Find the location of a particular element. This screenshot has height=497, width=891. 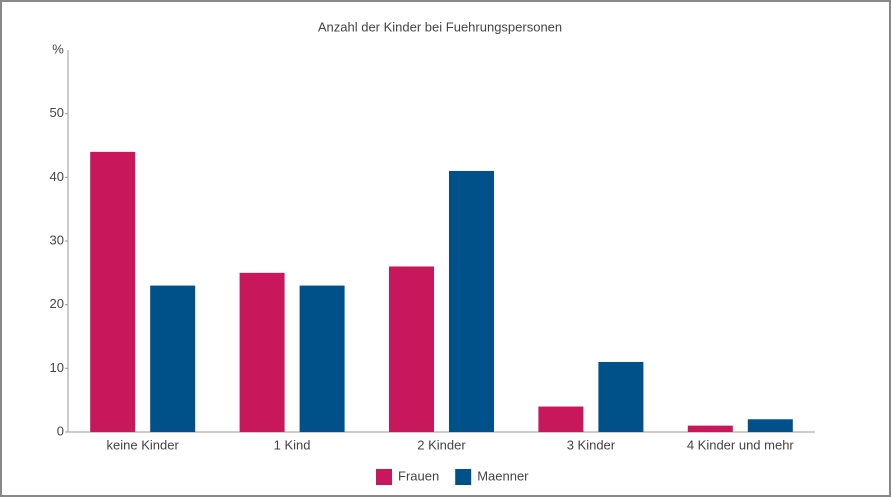

x-tick-label: 3 Kinder is located at coordinates (591, 444).